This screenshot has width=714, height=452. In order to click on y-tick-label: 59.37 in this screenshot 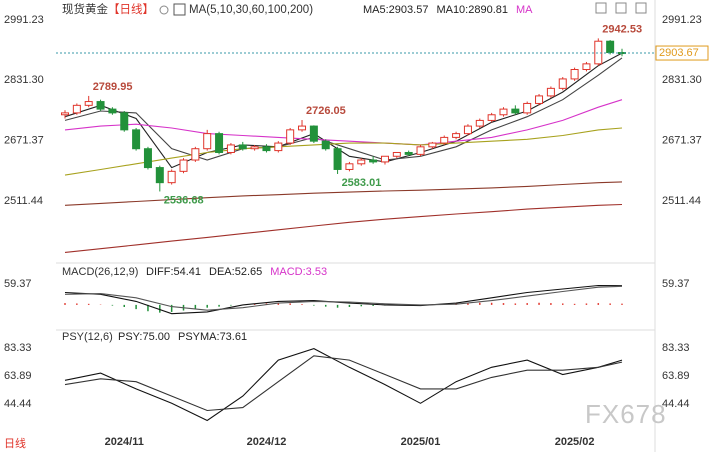, I will do `click(676, 284)`.